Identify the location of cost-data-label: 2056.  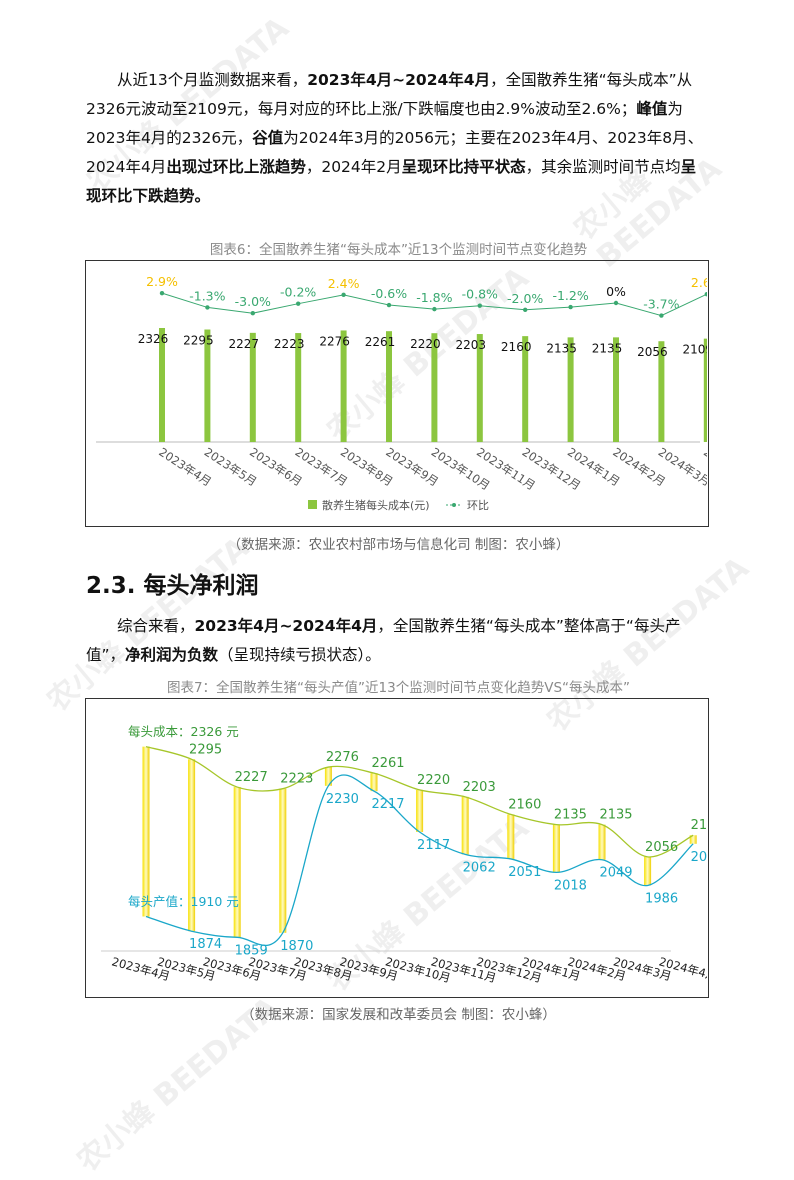
(661, 847).